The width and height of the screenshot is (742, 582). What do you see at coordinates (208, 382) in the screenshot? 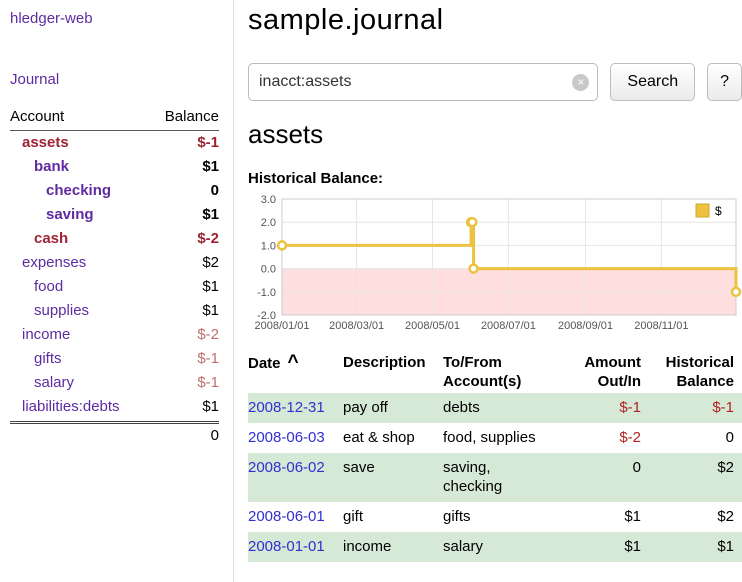
I see `account-balance: $-1` at bounding box center [208, 382].